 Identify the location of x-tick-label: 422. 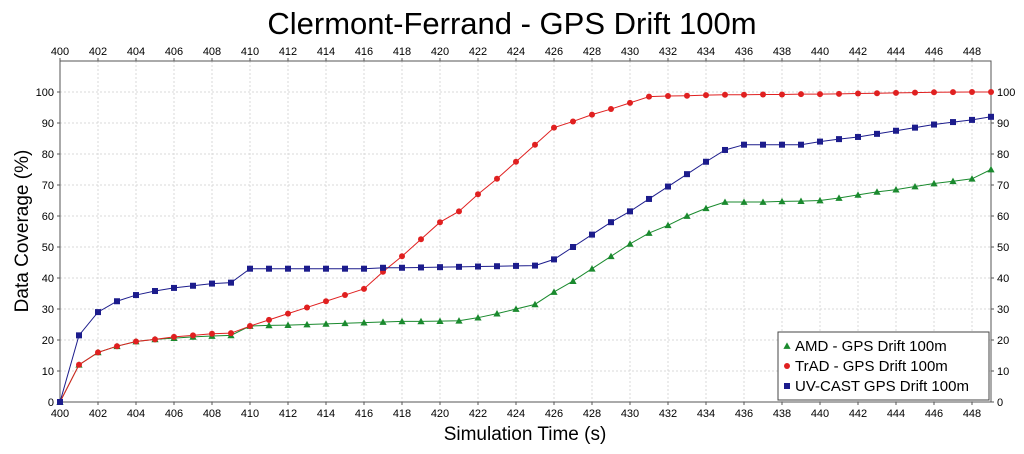
(478, 414).